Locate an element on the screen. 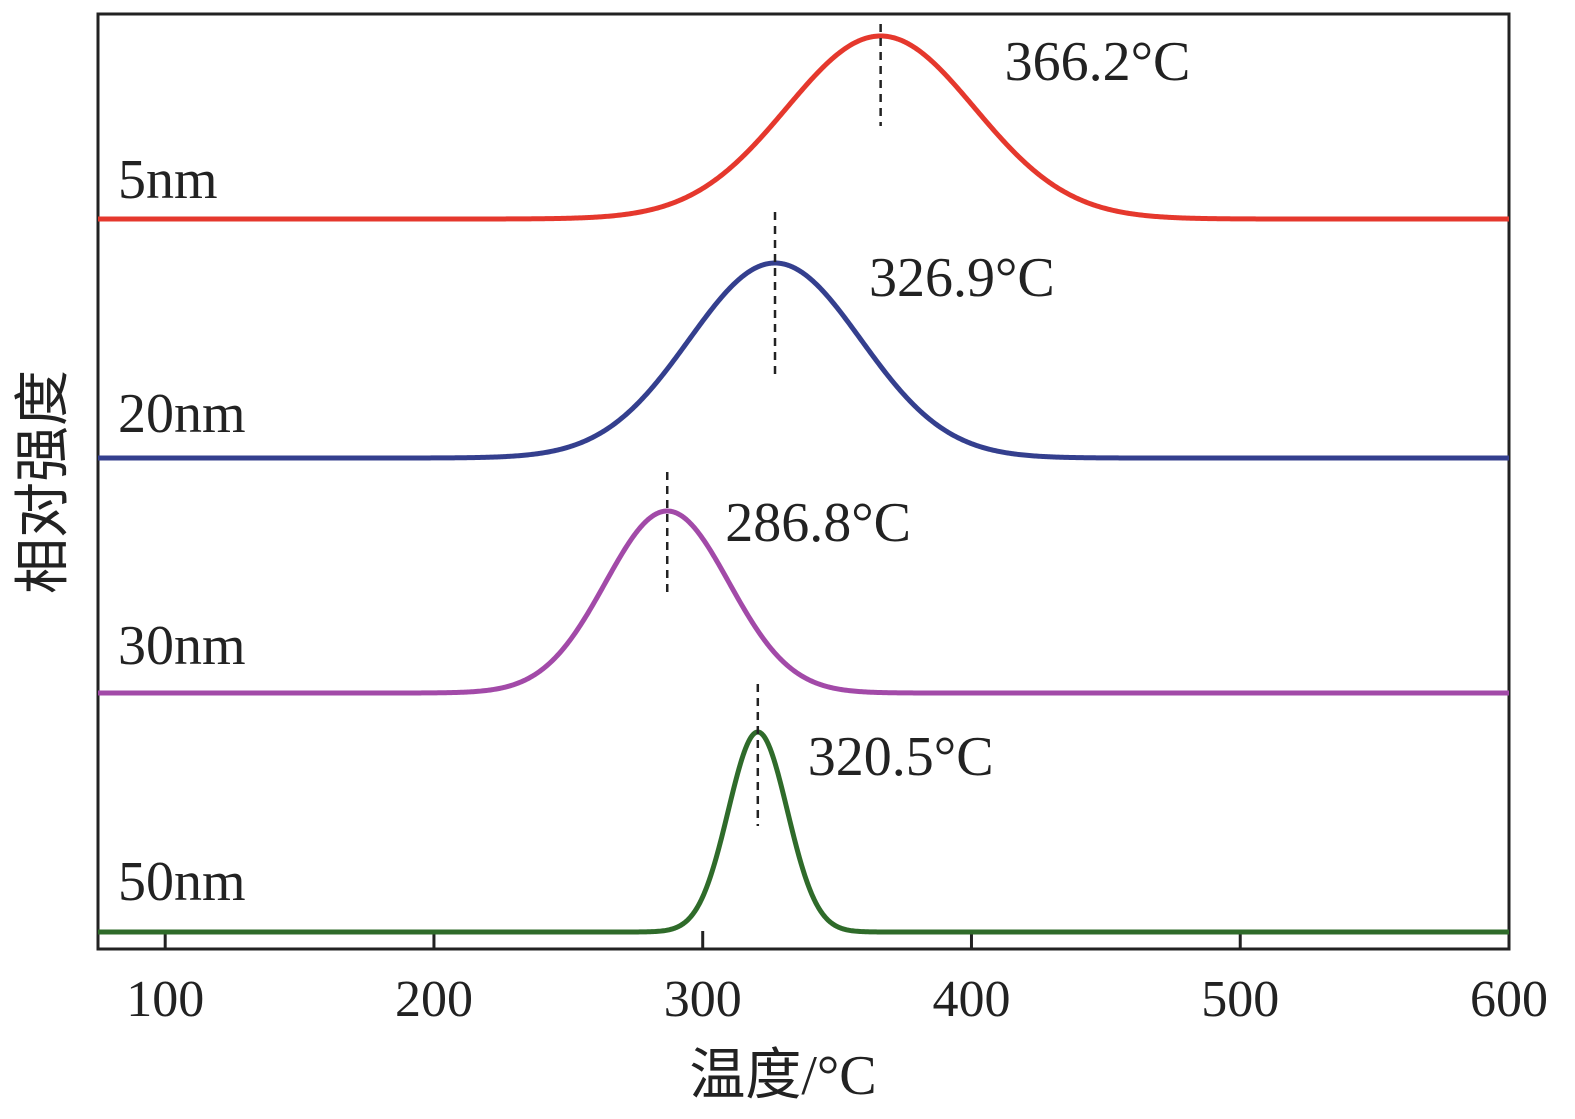 Image resolution: width=1575 pixels, height=1119 pixels. series-label-5nm: 5nm is located at coordinates (168, 180).